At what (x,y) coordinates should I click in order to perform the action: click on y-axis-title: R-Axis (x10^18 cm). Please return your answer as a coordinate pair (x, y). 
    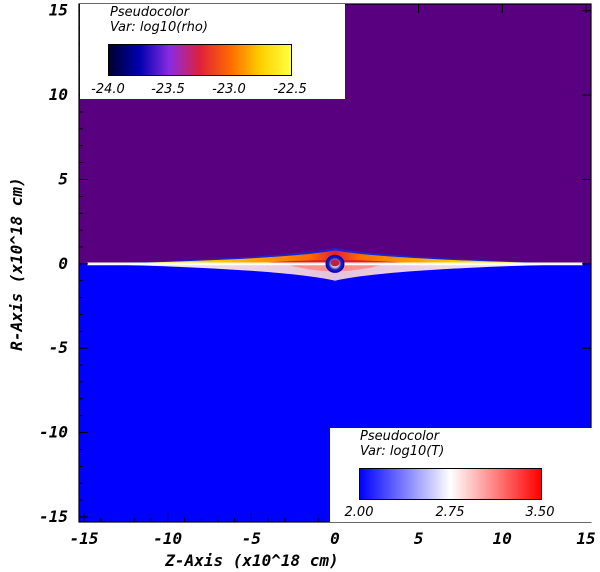
    Looking at the image, I should click on (16, 263).